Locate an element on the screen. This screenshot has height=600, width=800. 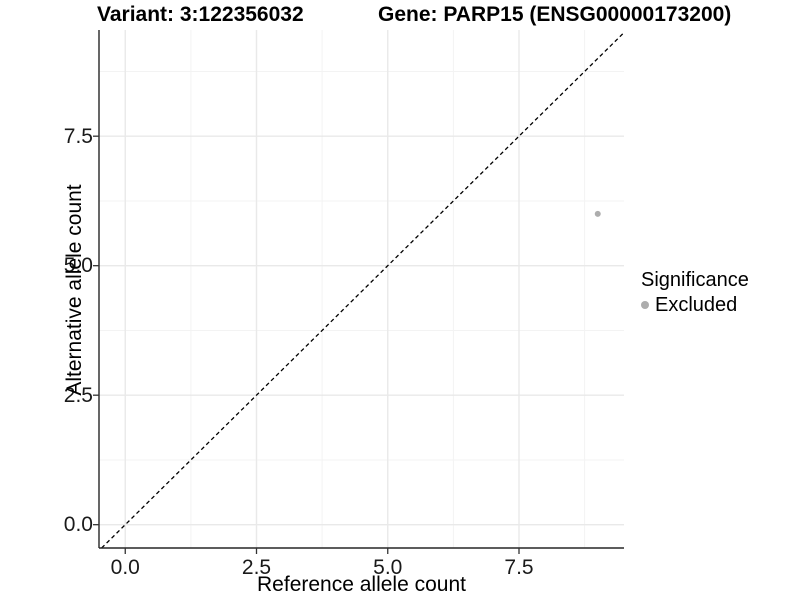
x-tick-label: 5.0 is located at coordinates (388, 567).